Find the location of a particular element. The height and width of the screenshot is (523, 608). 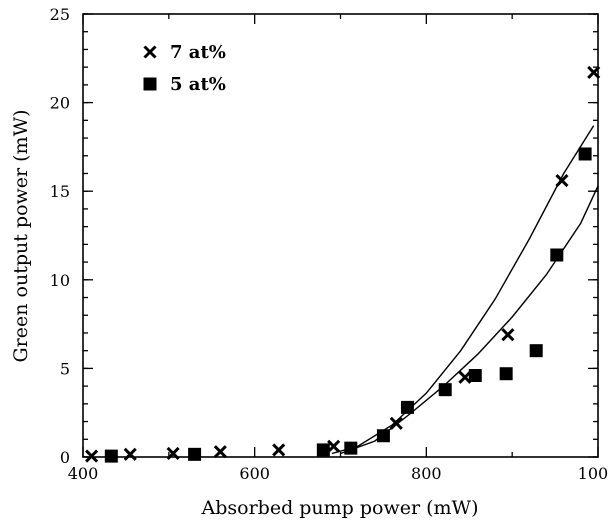

x-tick-label-800: 800 is located at coordinates (426, 473).